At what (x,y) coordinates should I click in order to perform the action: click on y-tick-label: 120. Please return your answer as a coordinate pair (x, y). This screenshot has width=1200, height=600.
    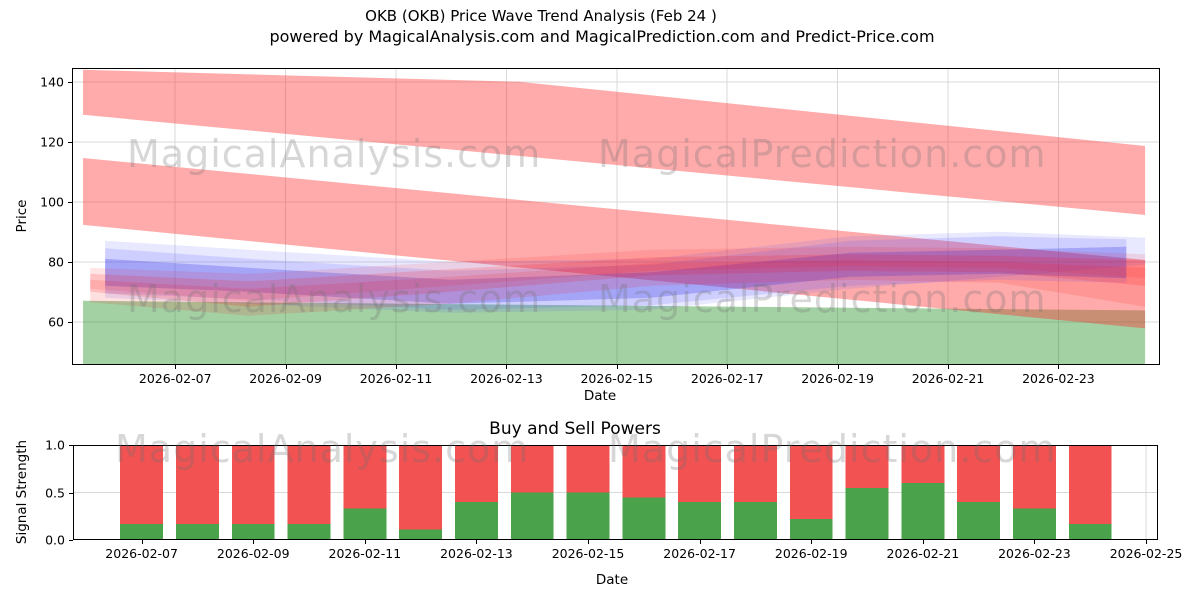
    Looking at the image, I should click on (52, 142).